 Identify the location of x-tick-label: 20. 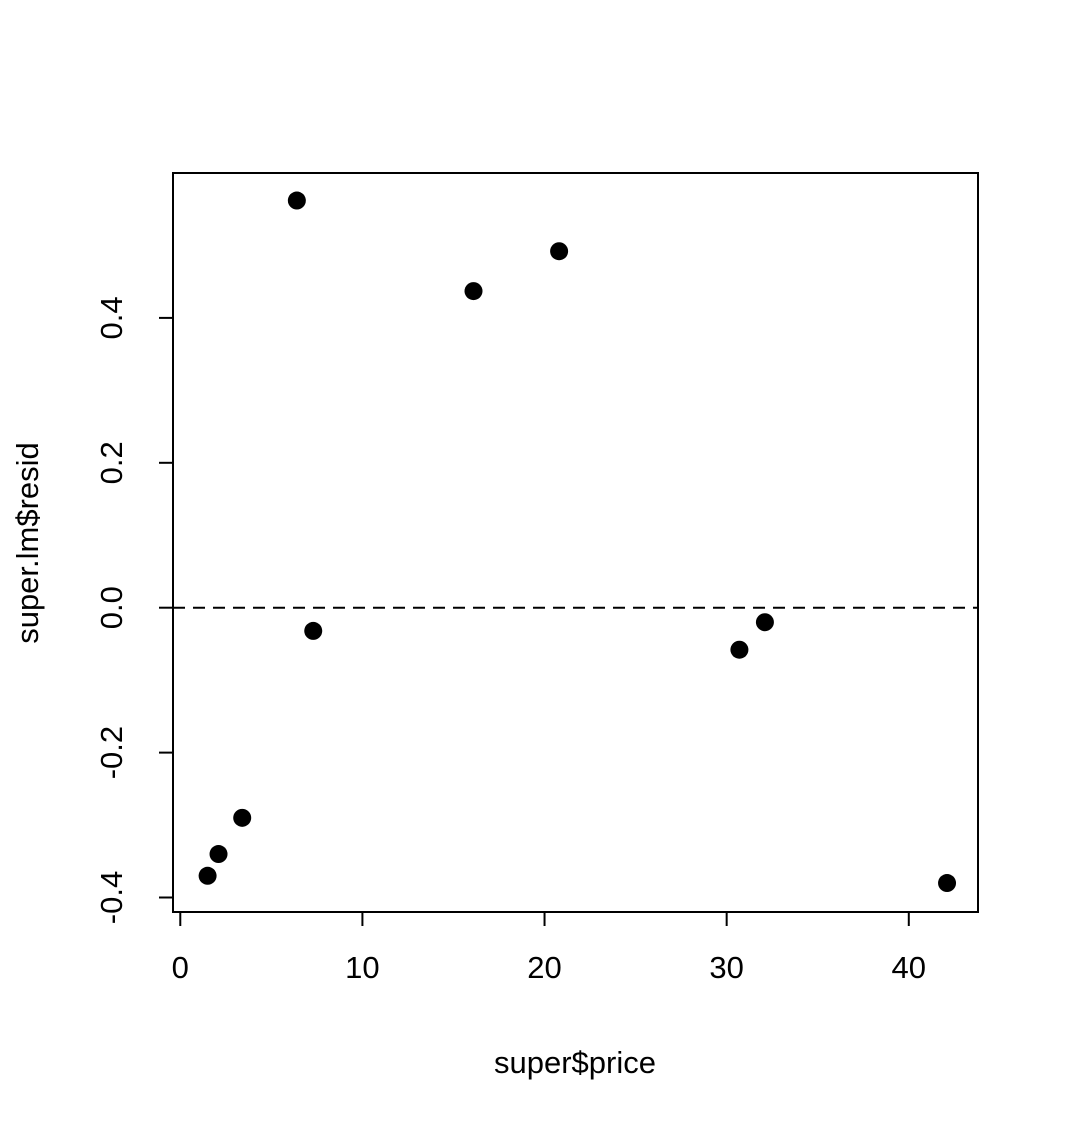
(544, 967).